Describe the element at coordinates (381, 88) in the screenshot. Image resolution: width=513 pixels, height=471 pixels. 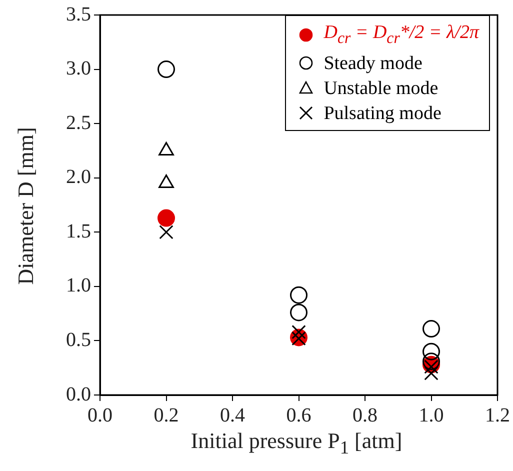
I see `legend-label: Unstable mode` at that location.